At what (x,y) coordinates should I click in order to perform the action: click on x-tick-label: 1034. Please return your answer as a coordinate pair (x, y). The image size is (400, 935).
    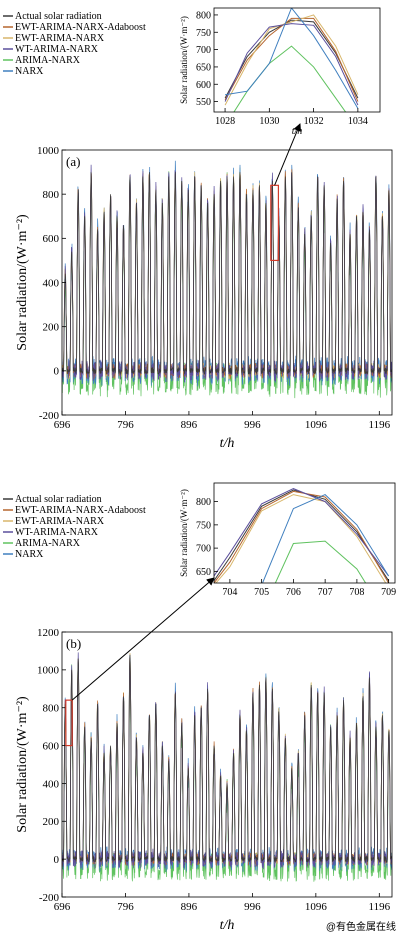
    Looking at the image, I should click on (358, 121).